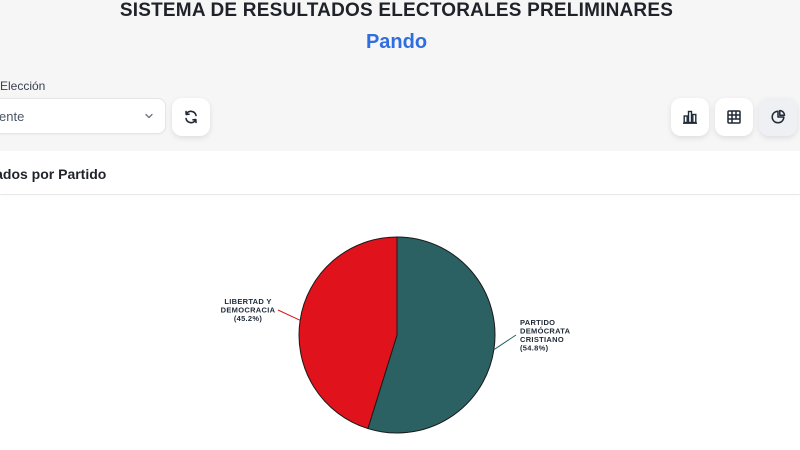  What do you see at coordinates (542, 339) in the screenshot?
I see `slice-label: CRISTIANO` at bounding box center [542, 339].